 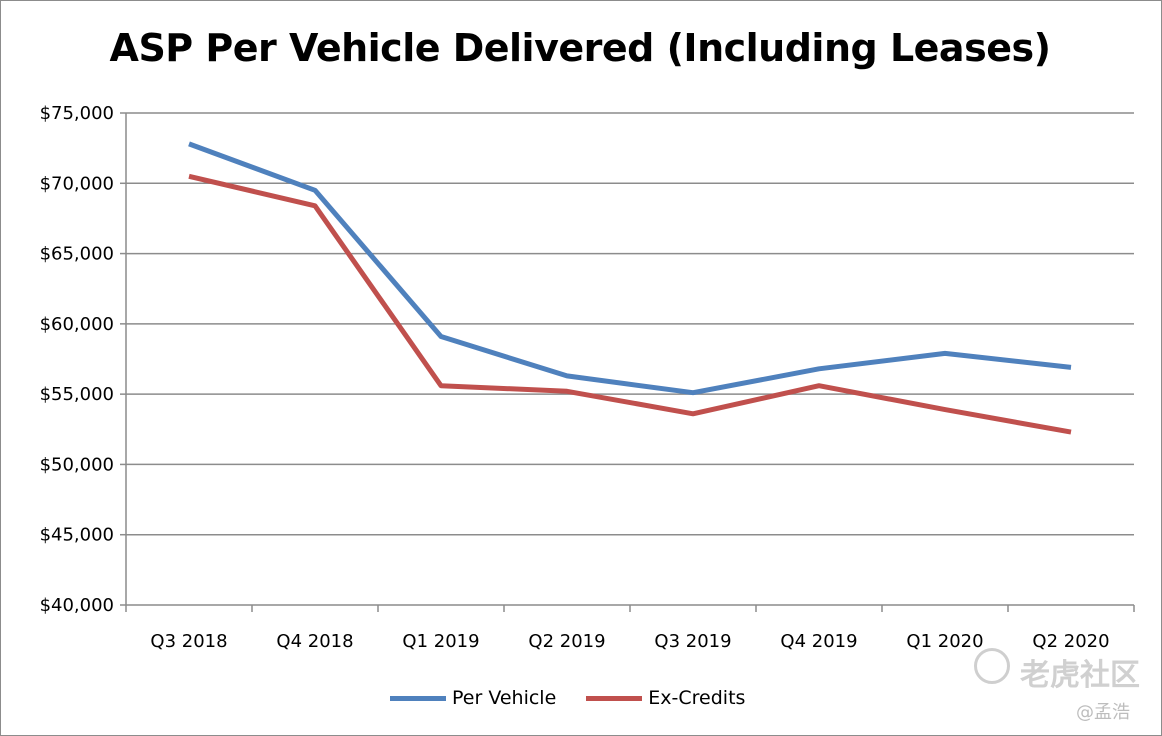 I want to click on x-tick-label: Q4 2018, so click(x=314, y=641).